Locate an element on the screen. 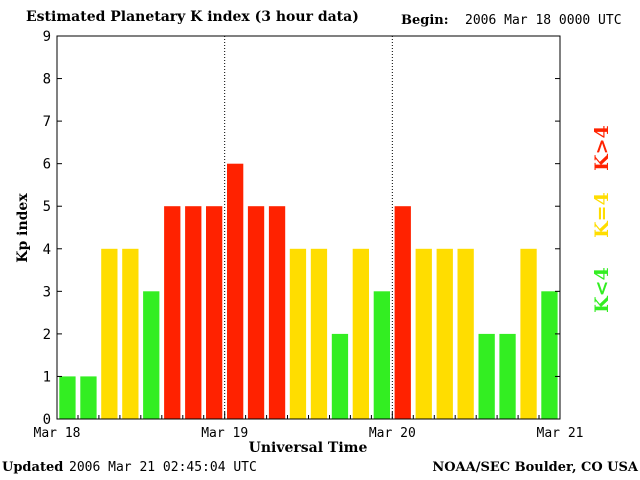  y-tick-label: 3 is located at coordinates (47, 292).